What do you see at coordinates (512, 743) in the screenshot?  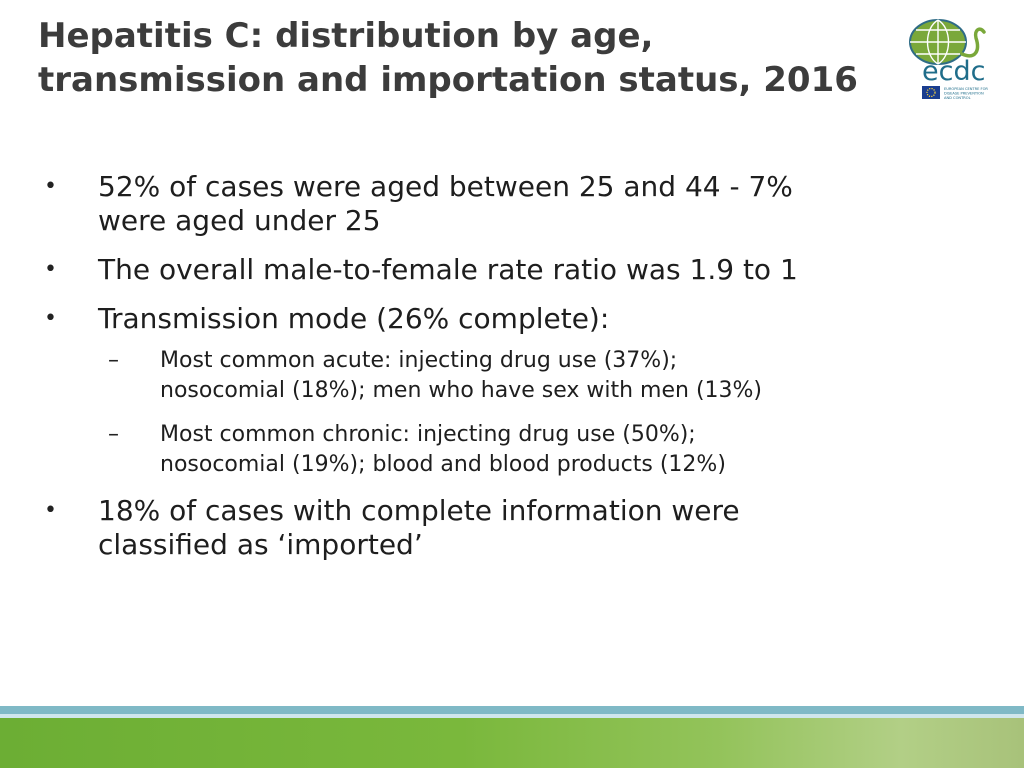 I see `footer-green-band` at bounding box center [512, 743].